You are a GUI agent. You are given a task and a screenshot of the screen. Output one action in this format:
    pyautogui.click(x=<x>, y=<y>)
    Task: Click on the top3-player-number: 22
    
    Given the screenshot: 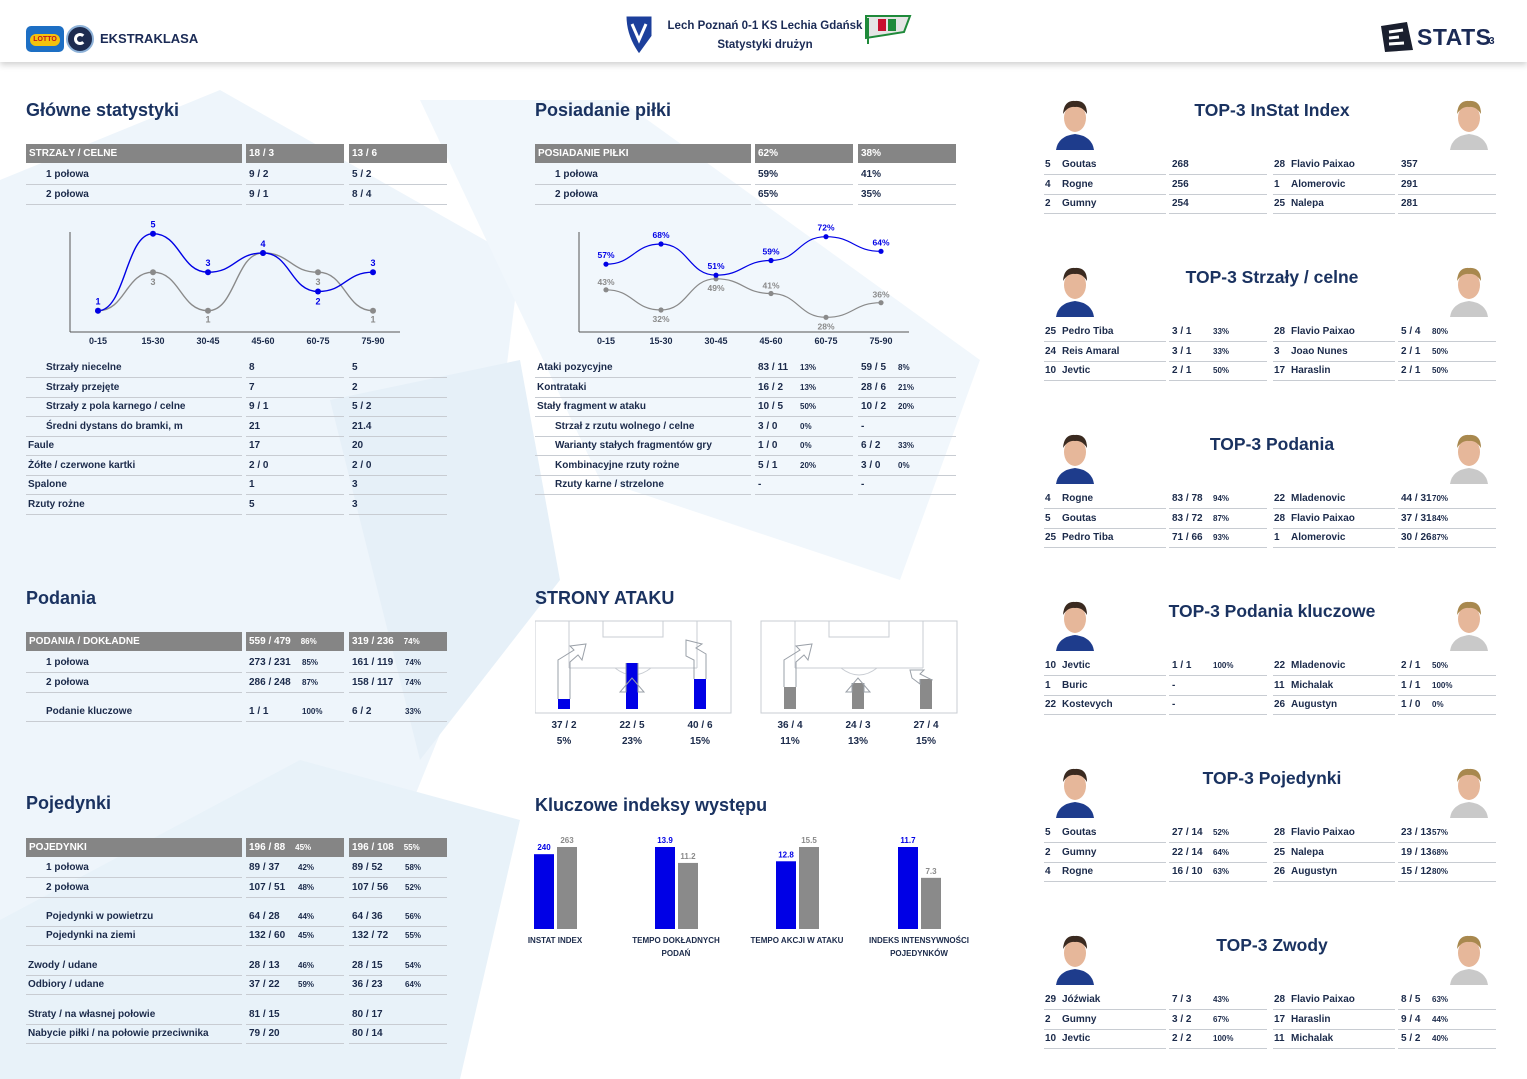 What is the action you would take?
    pyautogui.click(x=1280, y=498)
    